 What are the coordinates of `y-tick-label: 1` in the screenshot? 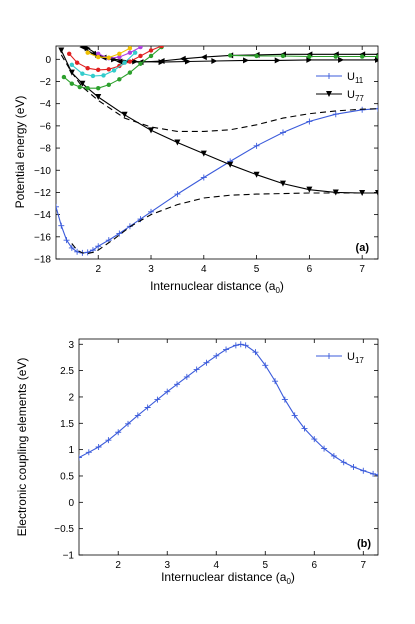 It's located at (71, 450).